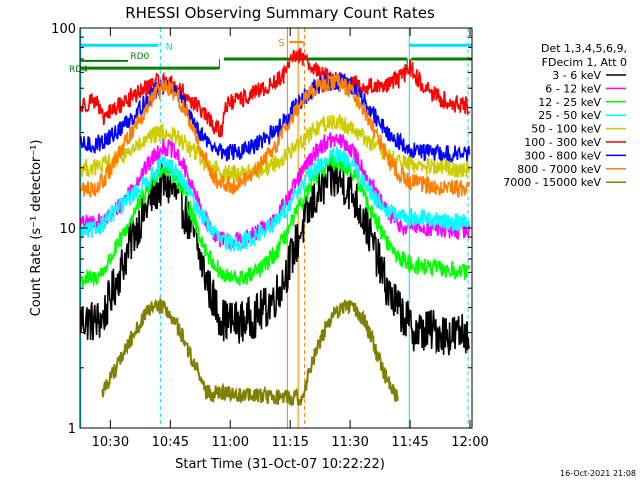 This screenshot has width=640, height=480. What do you see at coordinates (584, 48) in the screenshot?
I see `legend-header-0: Det 1,3,4,5,6,9,` at bounding box center [584, 48].